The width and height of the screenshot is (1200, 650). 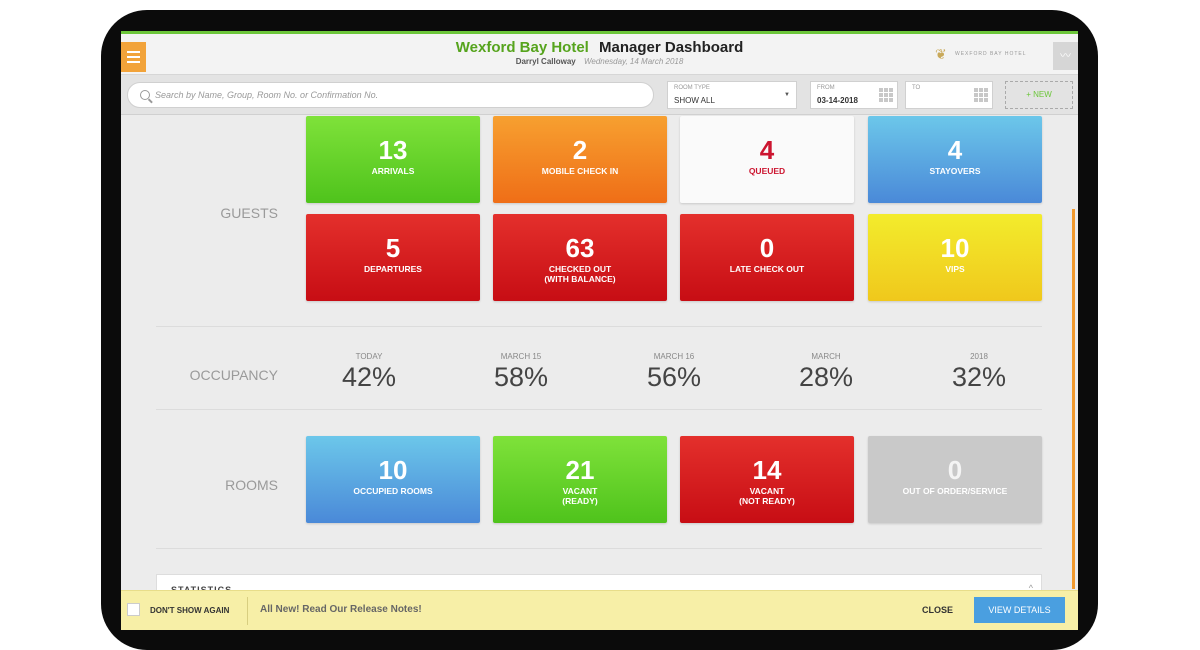 I want to click on leaf-logo-icon: ❦, so click(x=941, y=54).